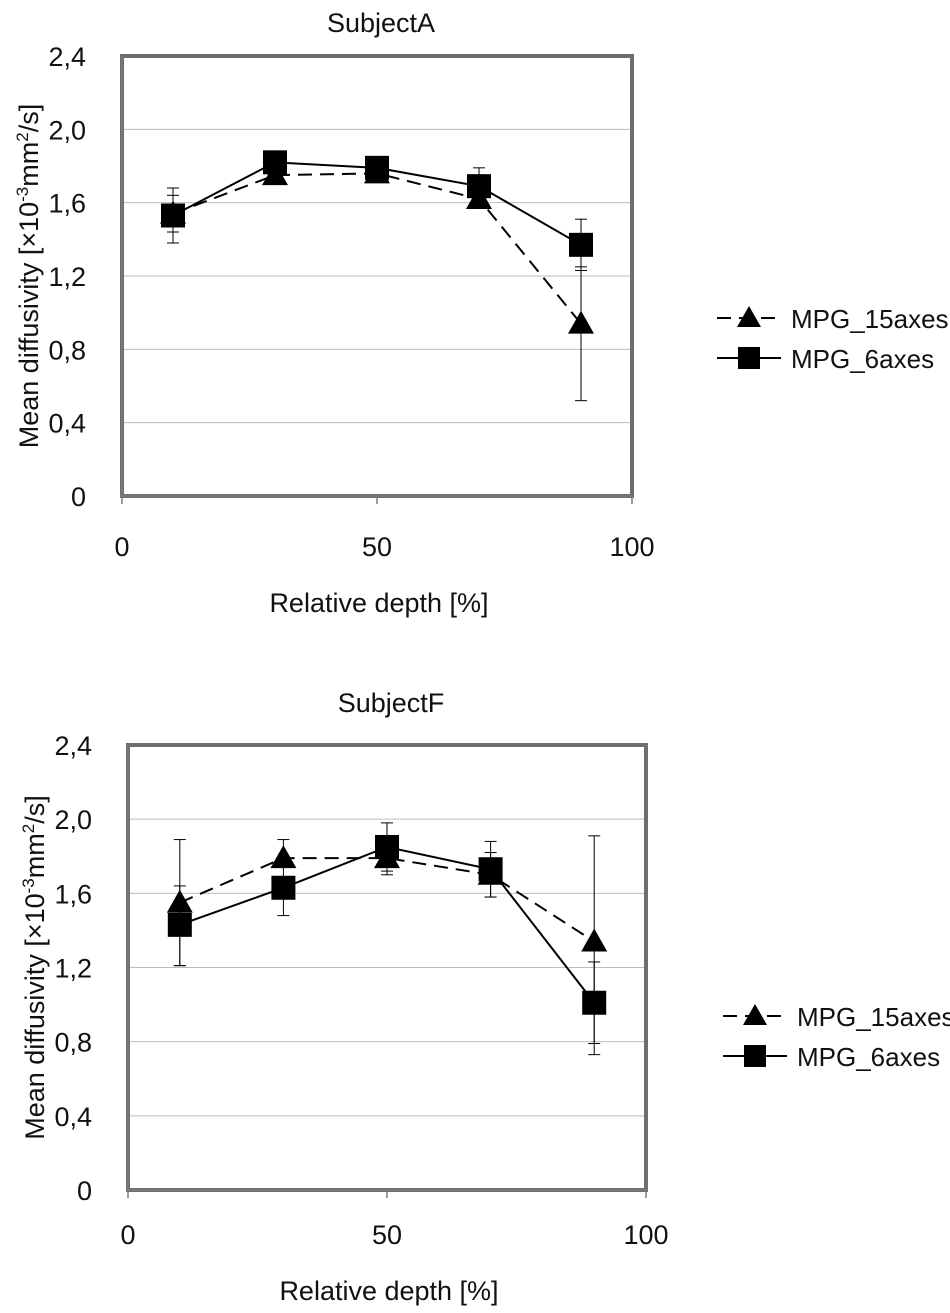  Describe the element at coordinates (381, 23) in the screenshot. I see `chart-title: SubjectA` at that location.